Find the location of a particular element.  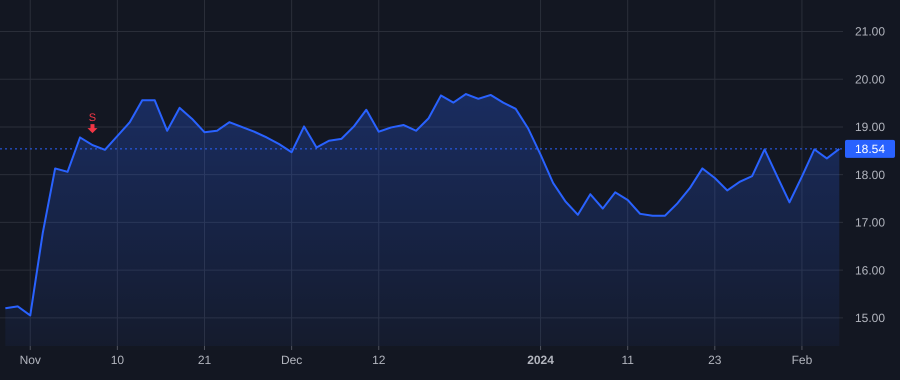

x-tick-label: 12 is located at coordinates (379, 360).